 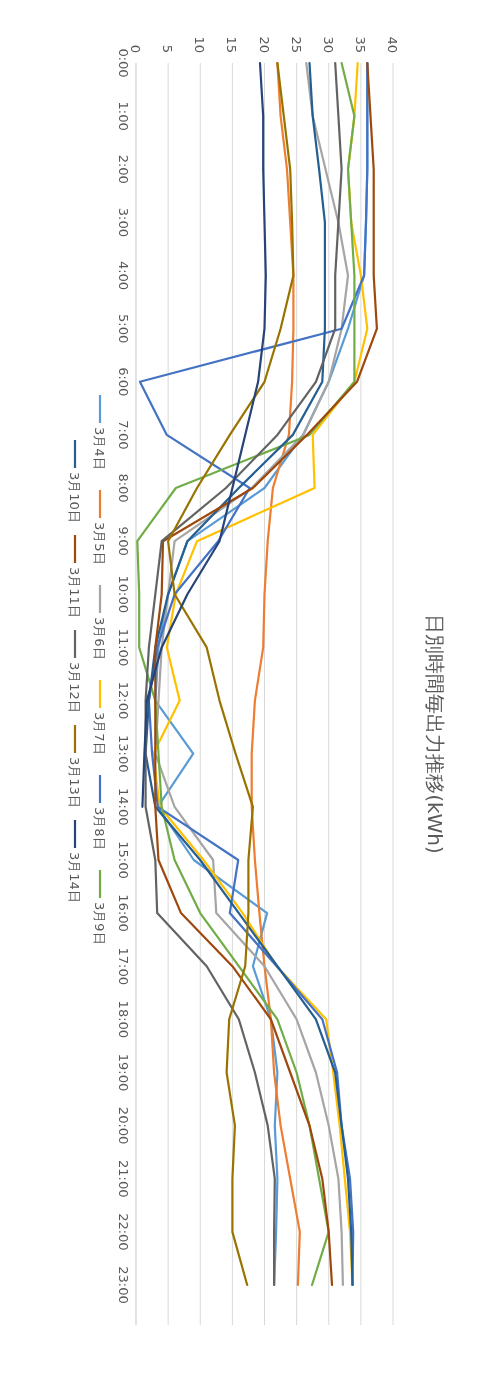 I want to click on legend-label: 3月9日, so click(x=99, y=923).